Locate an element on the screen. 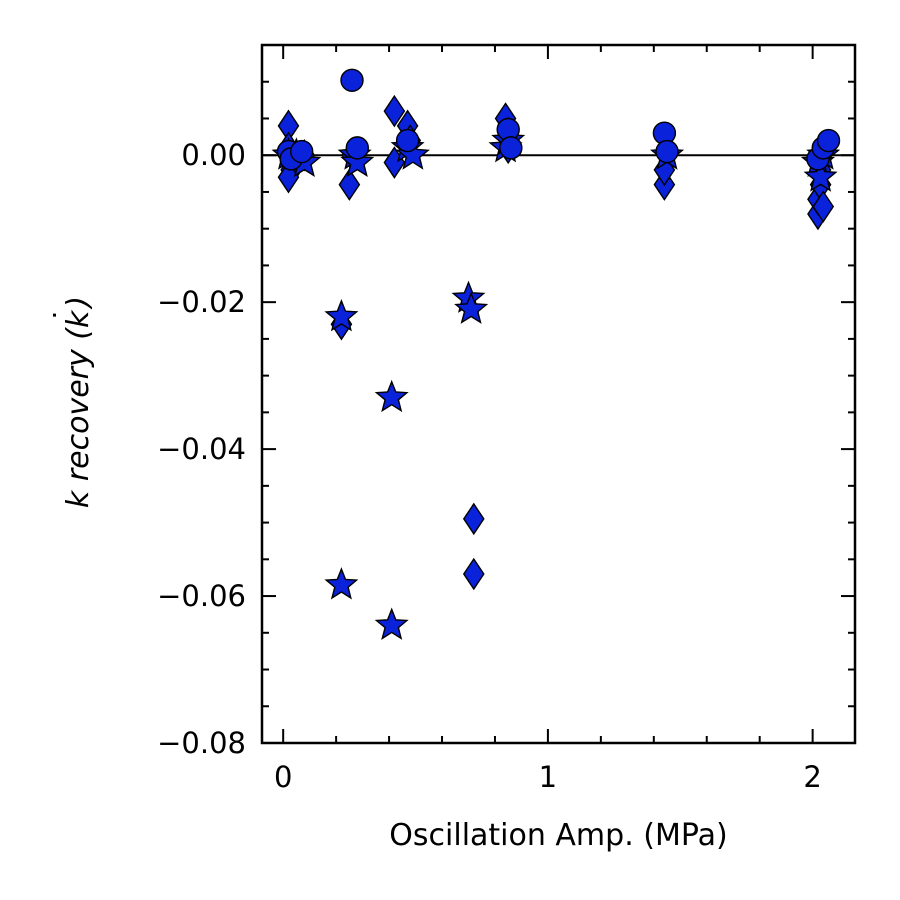 The height and width of the screenshot is (900, 900). y-tick-label: −0.02 is located at coordinates (201, 302).